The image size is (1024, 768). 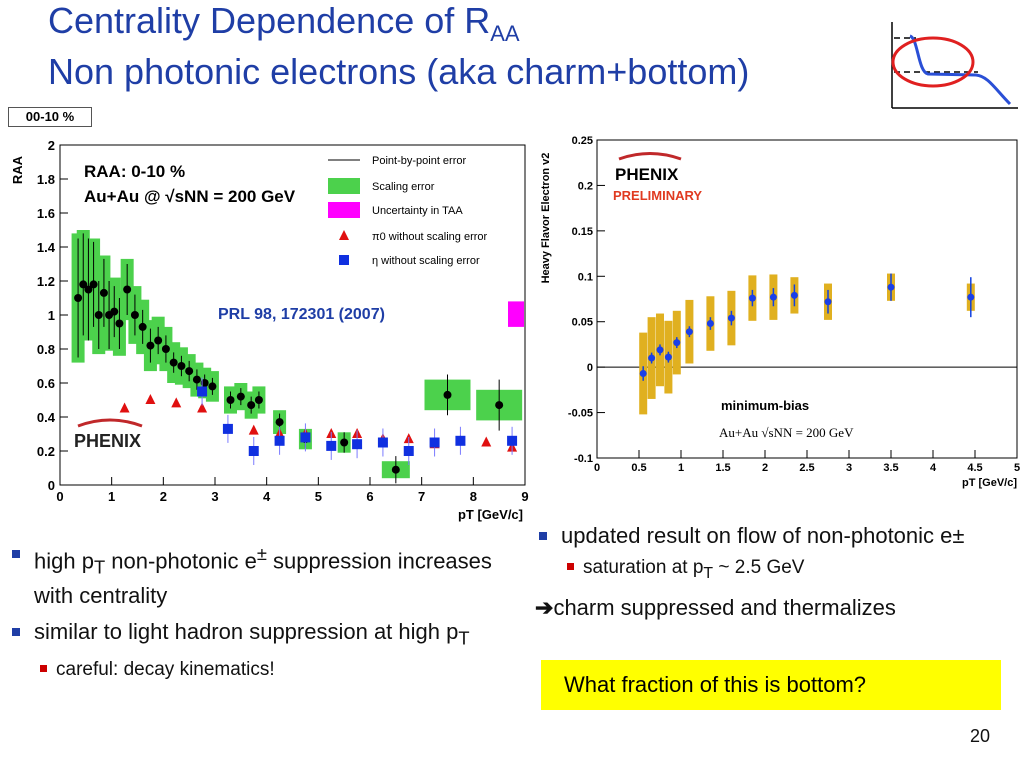 What do you see at coordinates (46, 281) in the screenshot?
I see `y-tick-label: 1.2` at bounding box center [46, 281].